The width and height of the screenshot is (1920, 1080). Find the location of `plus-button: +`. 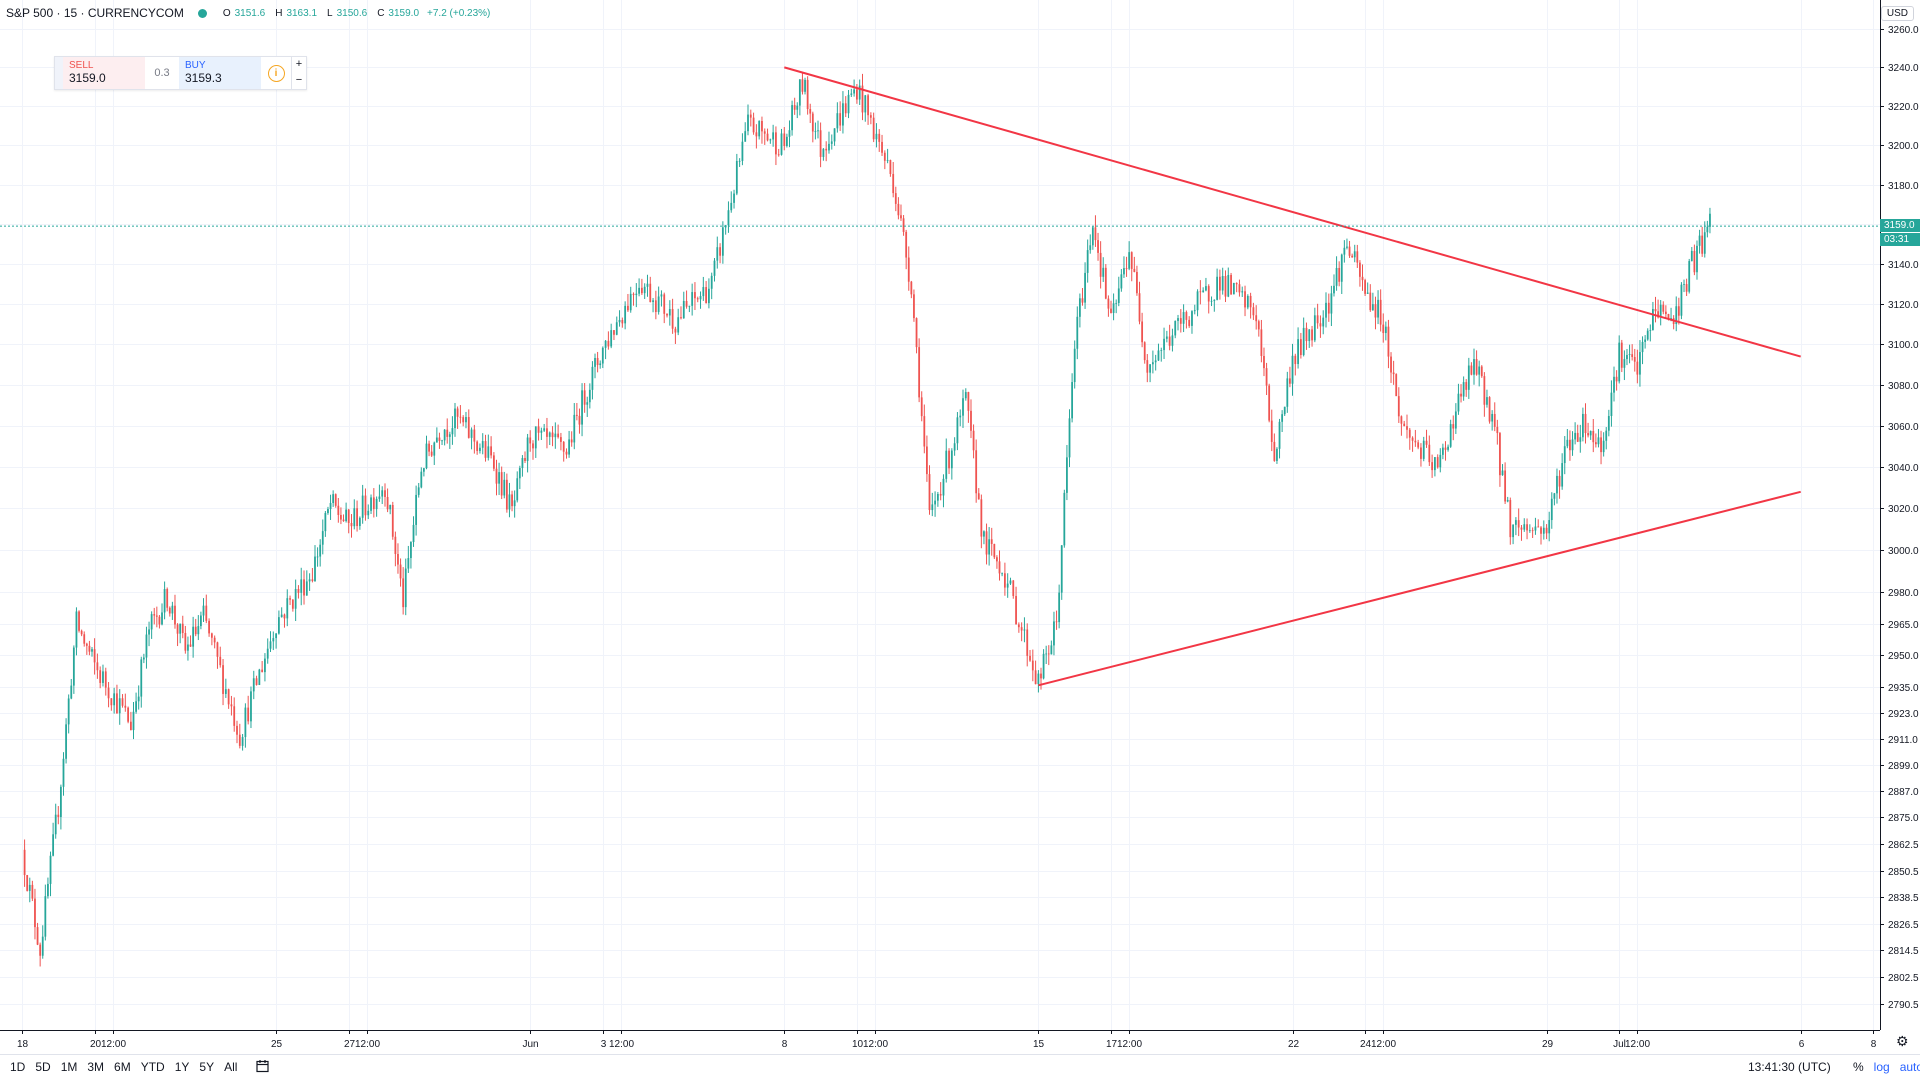

plus-button: + is located at coordinates (299, 64).